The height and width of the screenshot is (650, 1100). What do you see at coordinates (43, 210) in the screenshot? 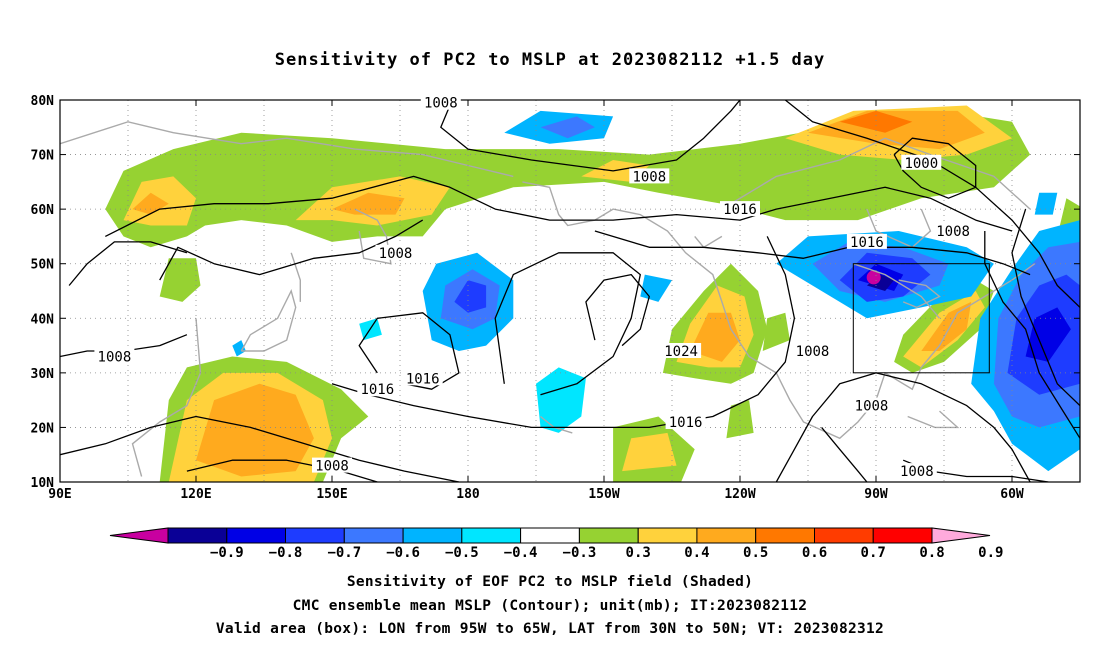
I see `lat-tick-label: 60N` at bounding box center [43, 210].